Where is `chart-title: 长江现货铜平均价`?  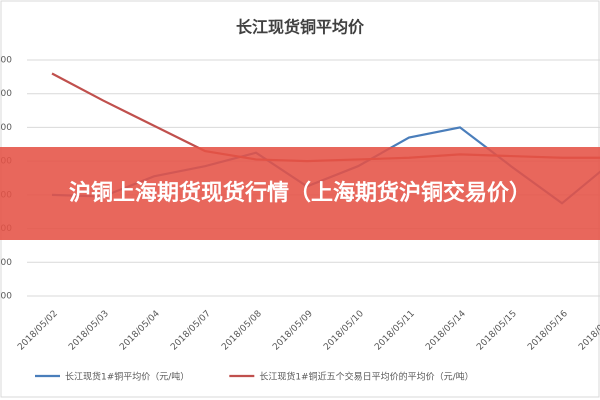 chart-title: 长江现货铜平均价 is located at coordinates (300, 27).